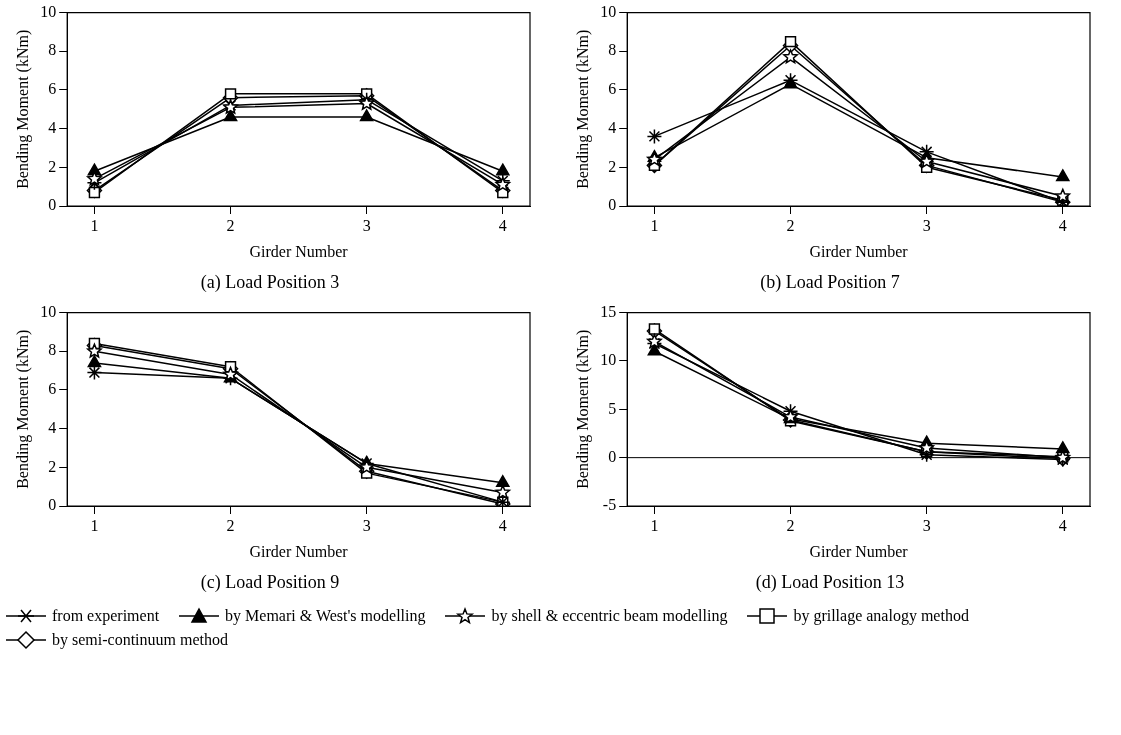  I want to click on y-tick-label: -5, so click(609, 505).